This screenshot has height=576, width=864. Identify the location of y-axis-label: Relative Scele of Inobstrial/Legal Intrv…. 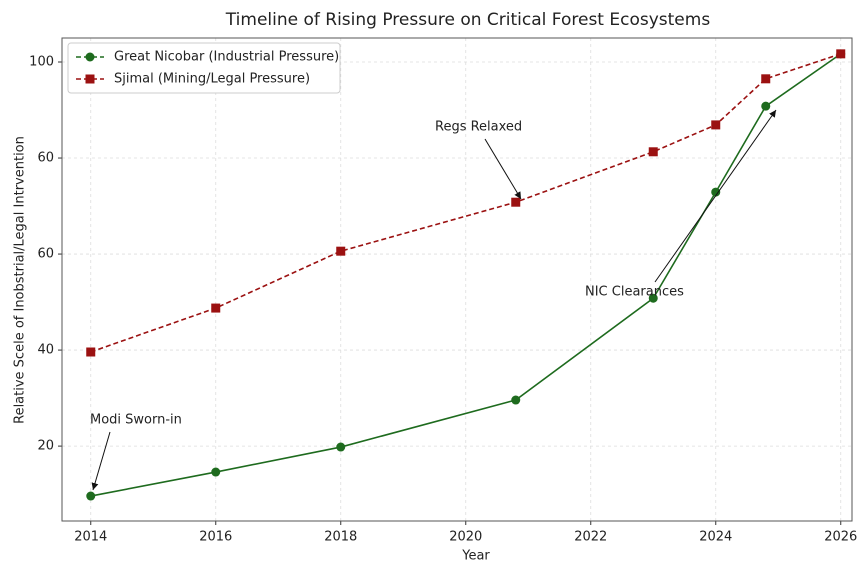
(20, 280).